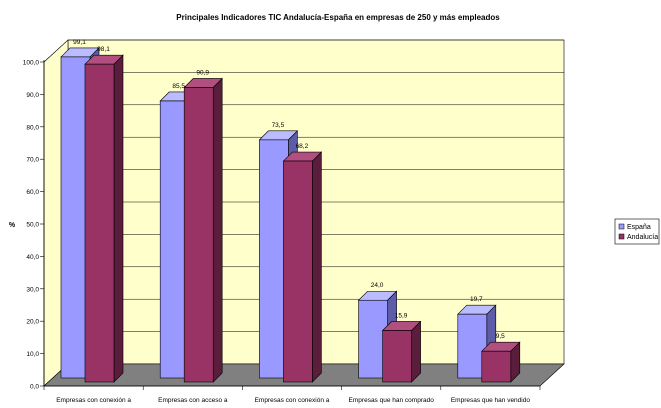 This screenshot has height=408, width=661. Describe the element at coordinates (103, 49) in the screenshot. I see `data-label: 98,1` at that location.